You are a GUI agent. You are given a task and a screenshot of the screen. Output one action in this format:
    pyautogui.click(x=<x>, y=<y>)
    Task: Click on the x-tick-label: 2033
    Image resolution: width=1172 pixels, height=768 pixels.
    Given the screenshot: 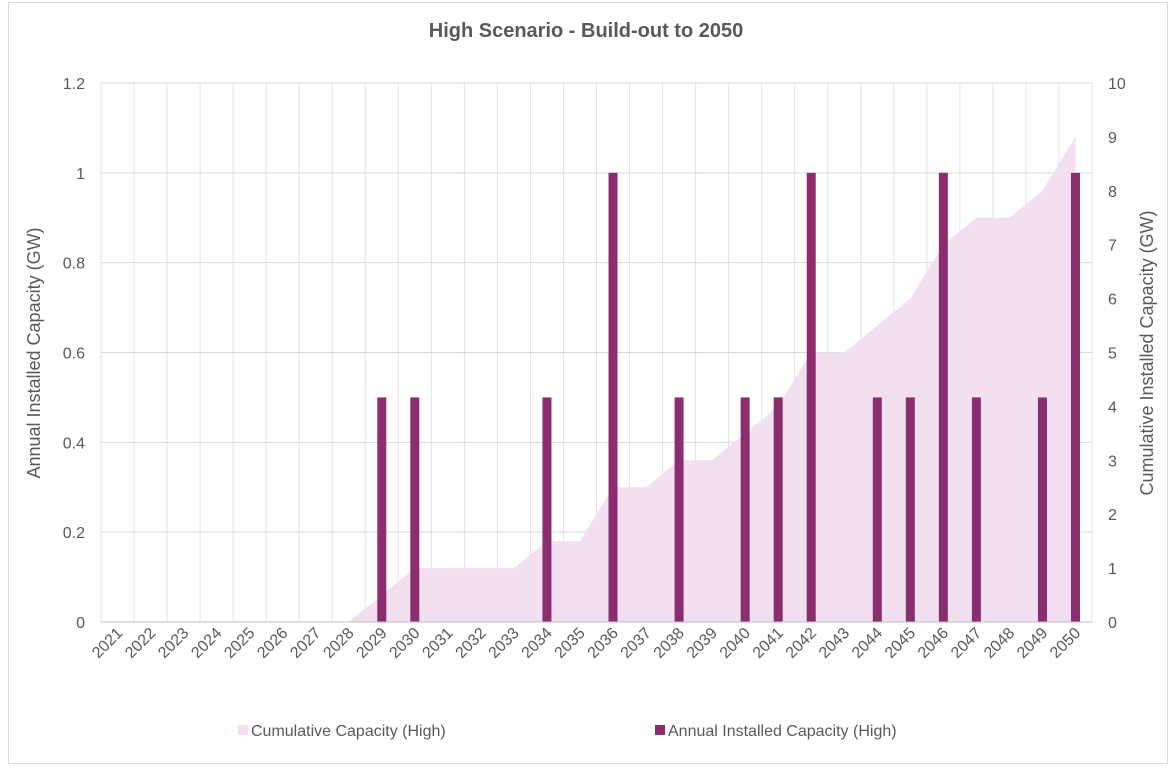 What is the action you would take?
    pyautogui.click(x=504, y=643)
    